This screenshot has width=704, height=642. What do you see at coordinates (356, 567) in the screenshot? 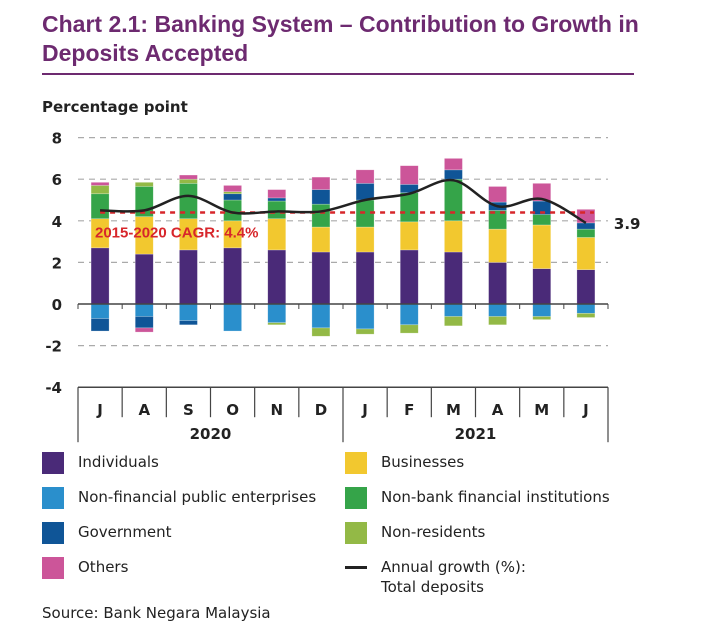
I see `legend-line-marker` at bounding box center [356, 567].